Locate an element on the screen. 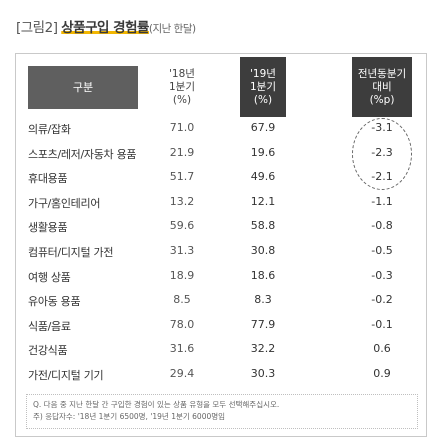 This screenshot has height=448, width=439. value-change: -0.2 is located at coordinates (382, 300).